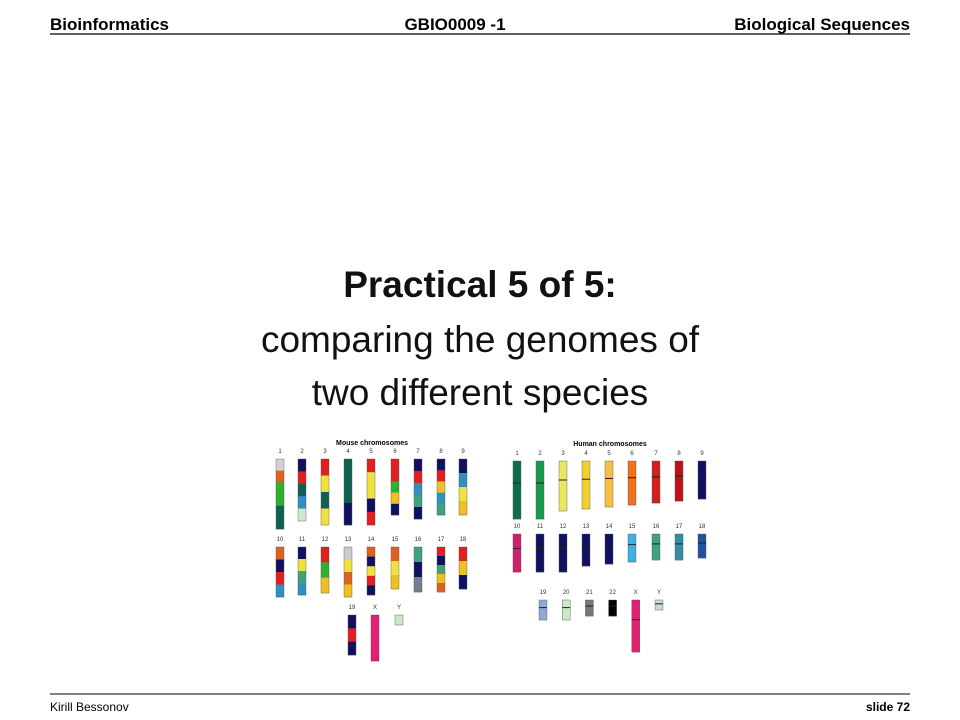 This screenshot has width=960, height=720. Describe the element at coordinates (888, 707) in the screenshot. I see `footer-slide: slide 72` at that location.